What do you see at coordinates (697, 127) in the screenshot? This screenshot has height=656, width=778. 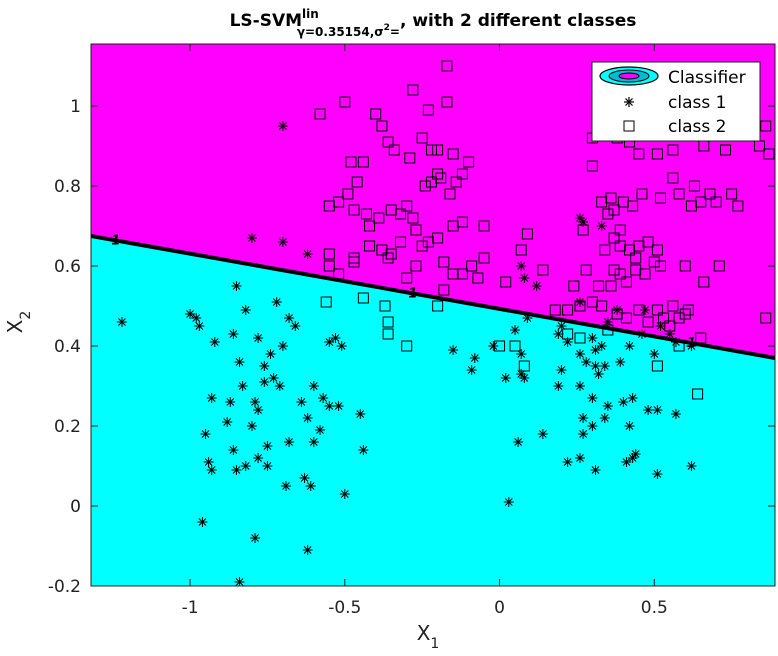 I see `legend-label-class2: class 2` at bounding box center [697, 127].